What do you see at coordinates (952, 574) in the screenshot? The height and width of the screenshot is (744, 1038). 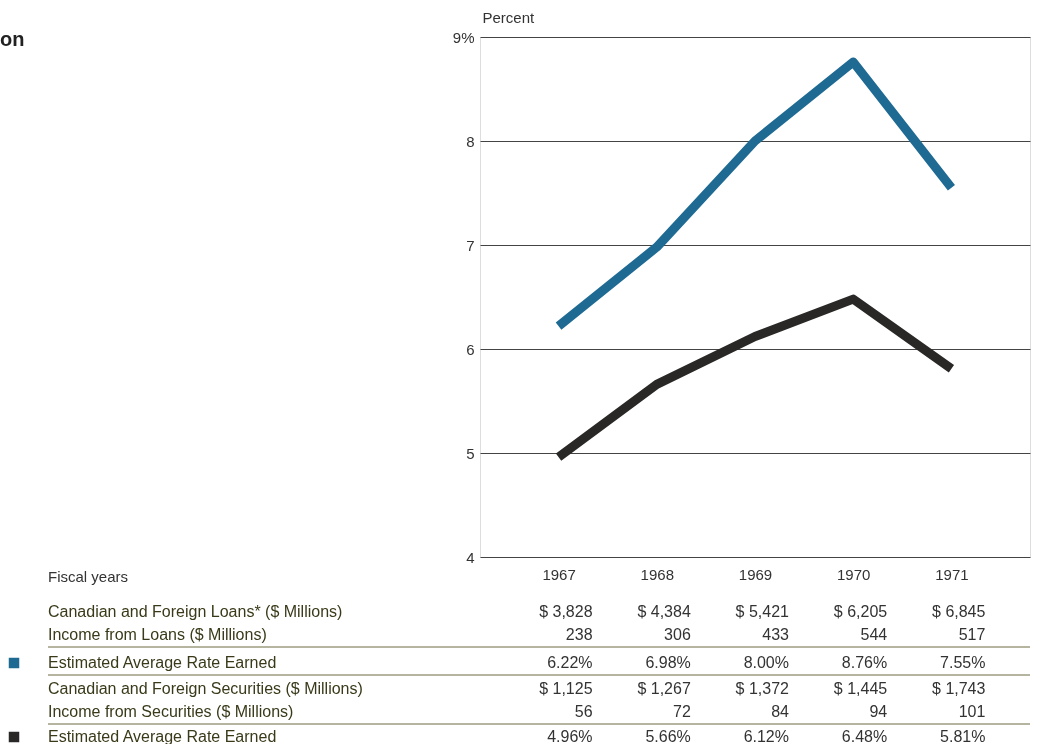 I see `x-tick-label: 1971` at bounding box center [952, 574].